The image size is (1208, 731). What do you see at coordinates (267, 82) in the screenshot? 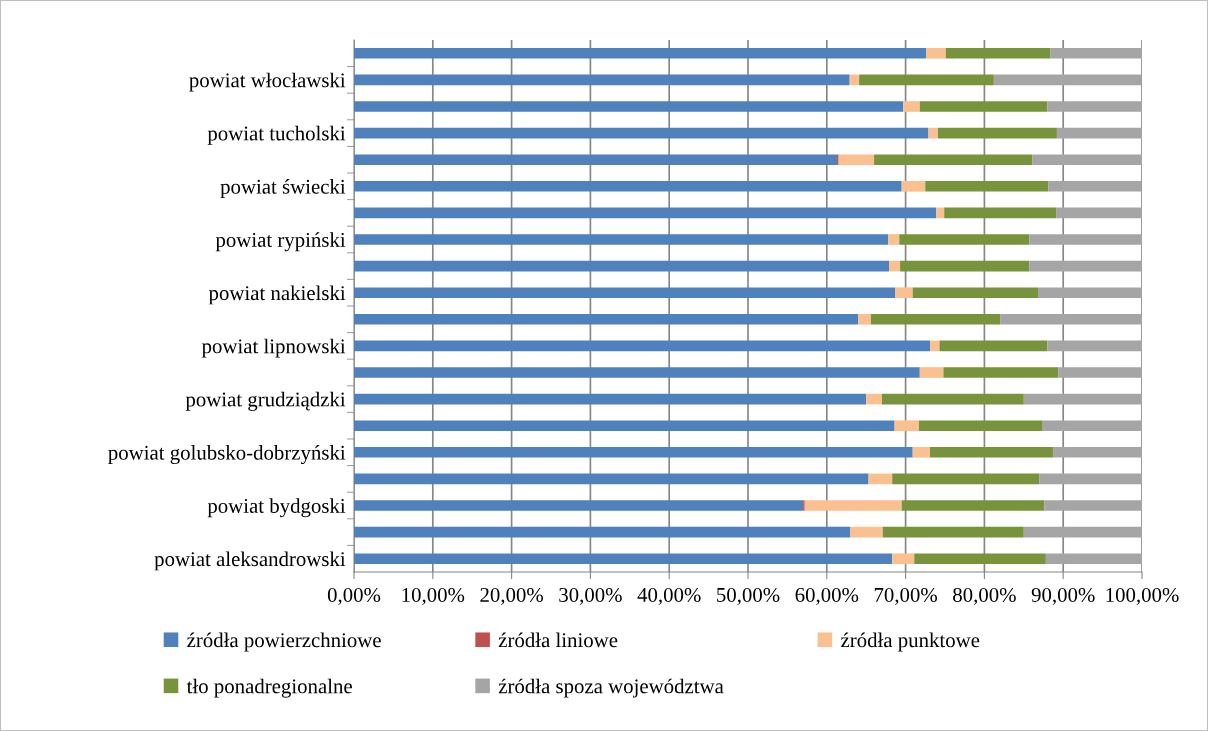
I see `y-tick-label: powiat włocławski` at bounding box center [267, 82].